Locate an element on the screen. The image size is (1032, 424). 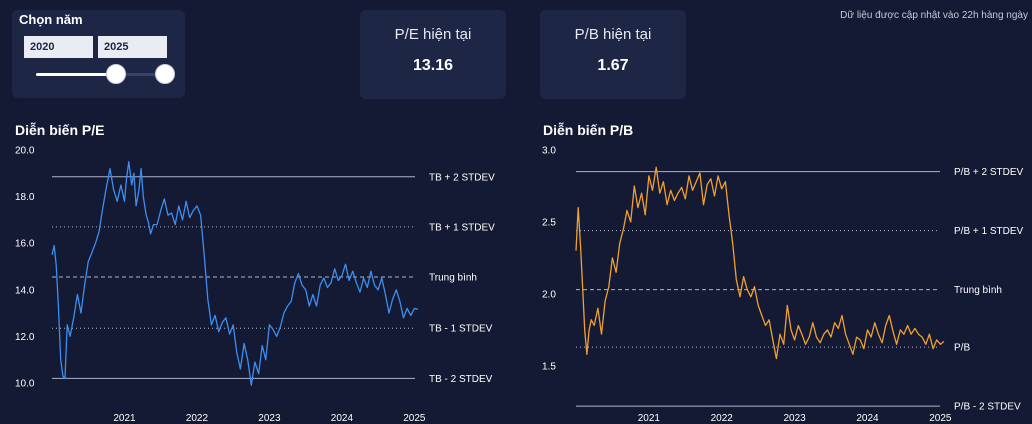
y-tick-label: 18.0 is located at coordinates (25, 197).